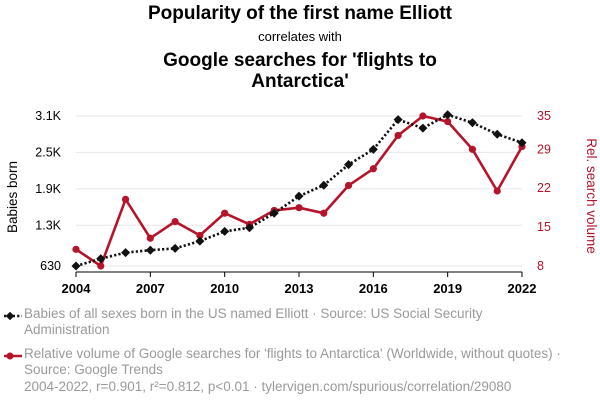 The width and height of the screenshot is (600, 414). Describe the element at coordinates (13, 316) in the screenshot. I see `legend-swatch-dotted` at that location.